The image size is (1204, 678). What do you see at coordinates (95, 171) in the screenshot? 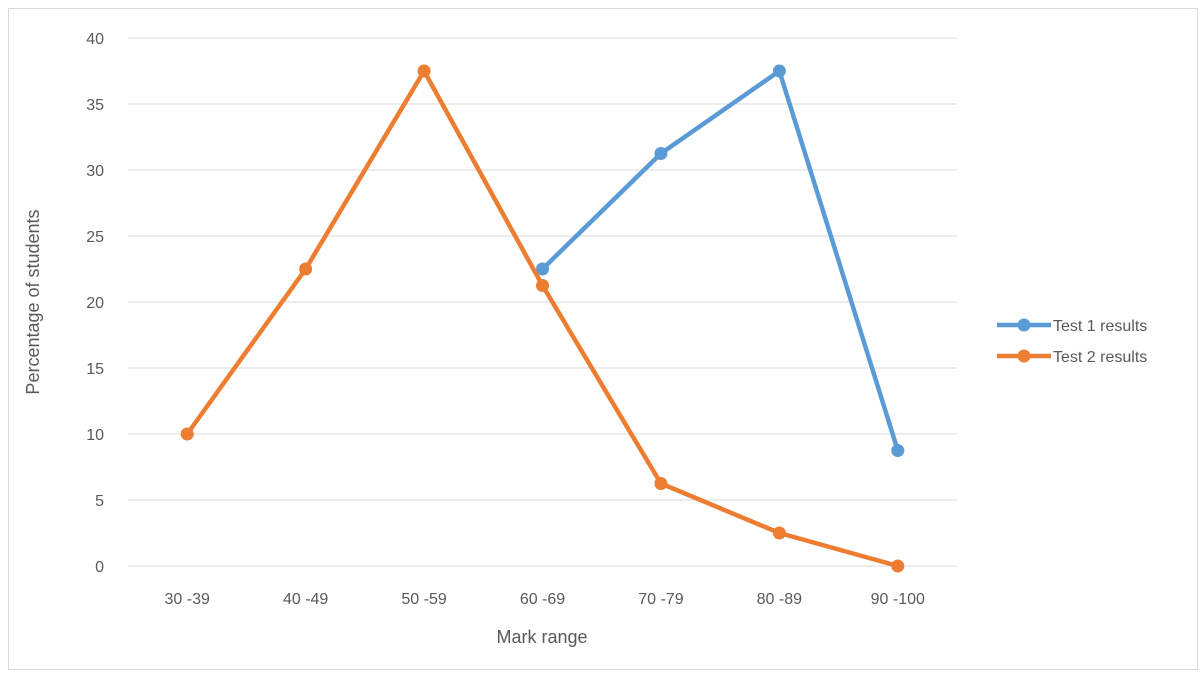
I see `y-tick-label: 30` at bounding box center [95, 171].